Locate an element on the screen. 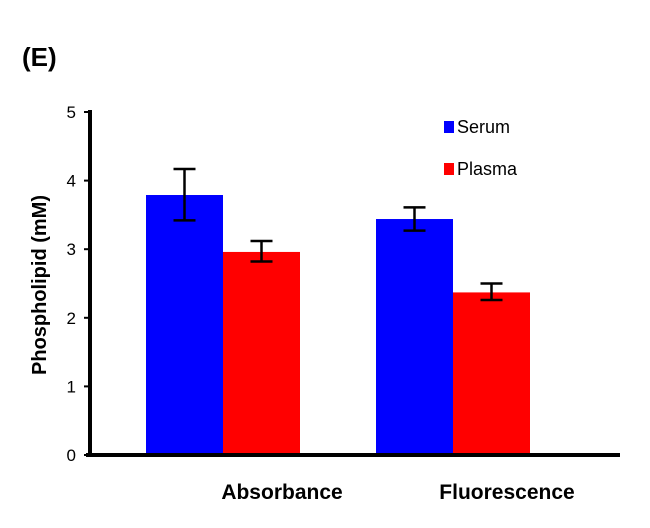 The height and width of the screenshot is (528, 650). y-tick-label: 0 is located at coordinates (71, 455).